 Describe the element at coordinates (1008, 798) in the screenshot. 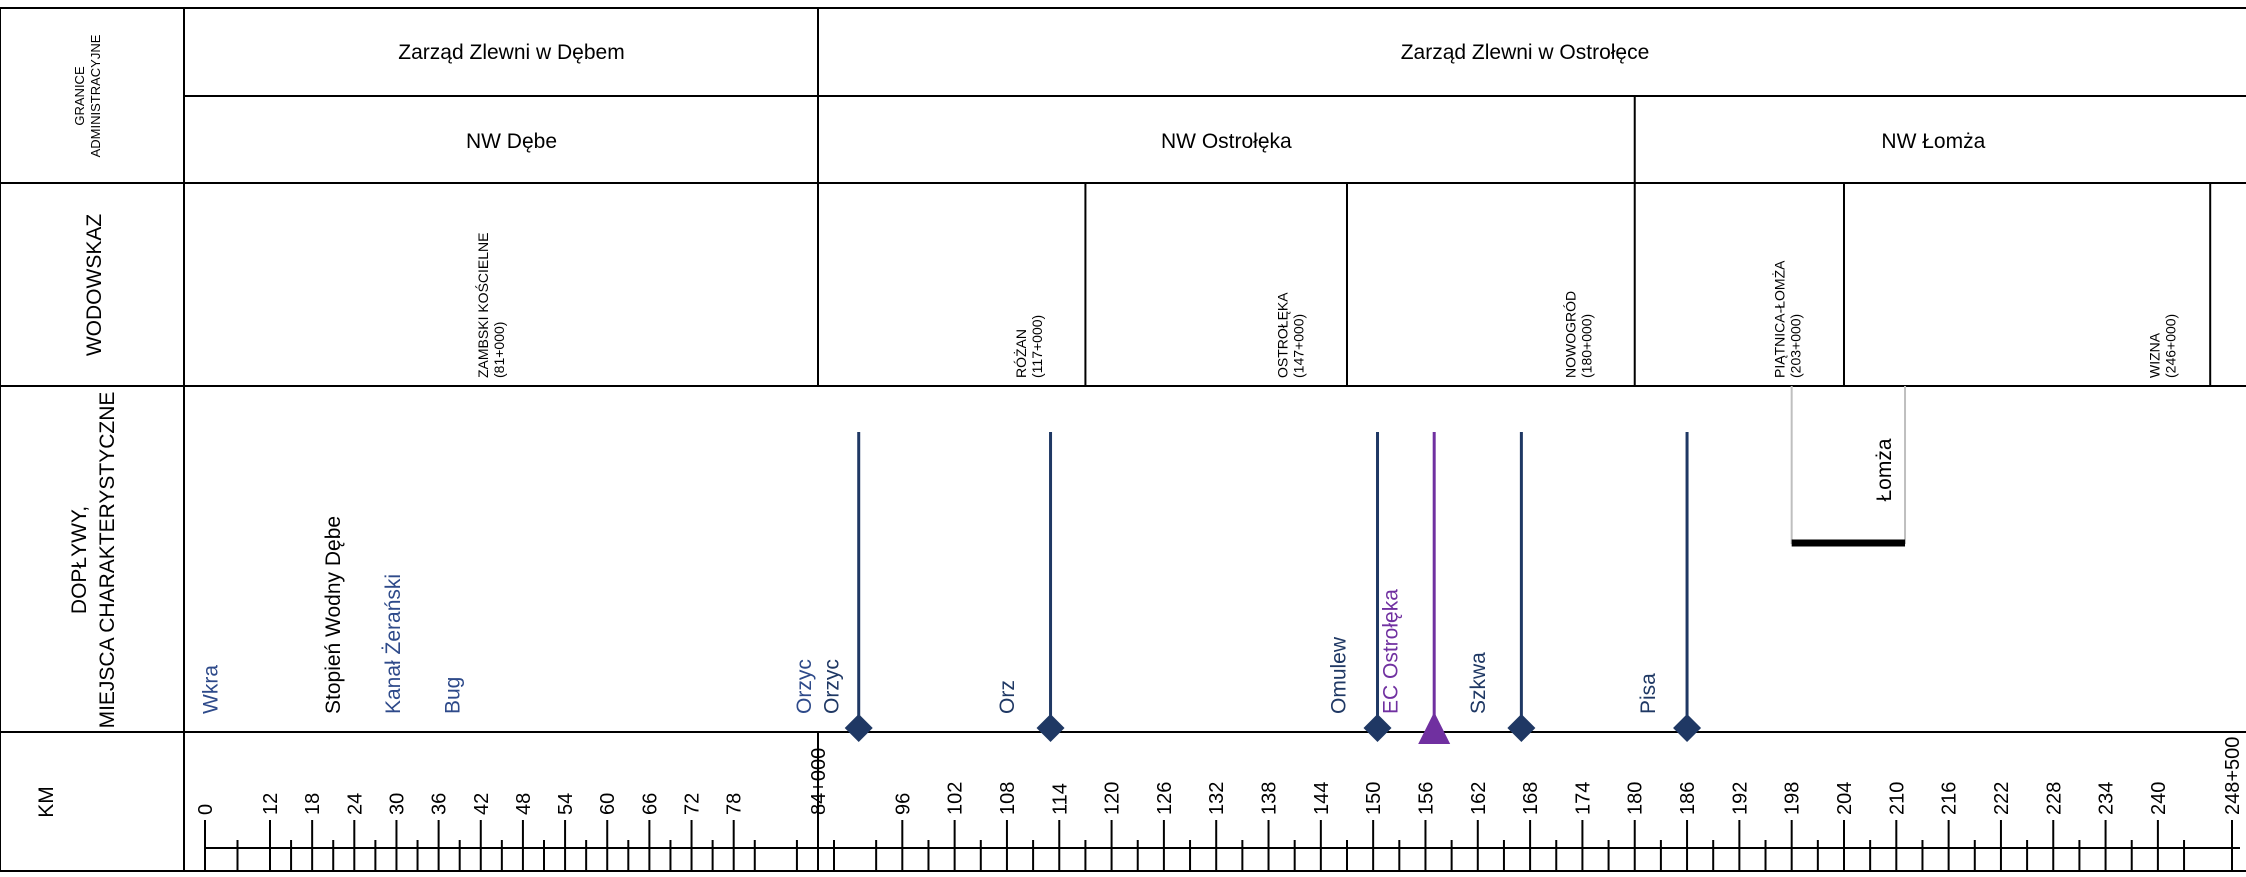

I see `km-tick-label: 108` at that location.